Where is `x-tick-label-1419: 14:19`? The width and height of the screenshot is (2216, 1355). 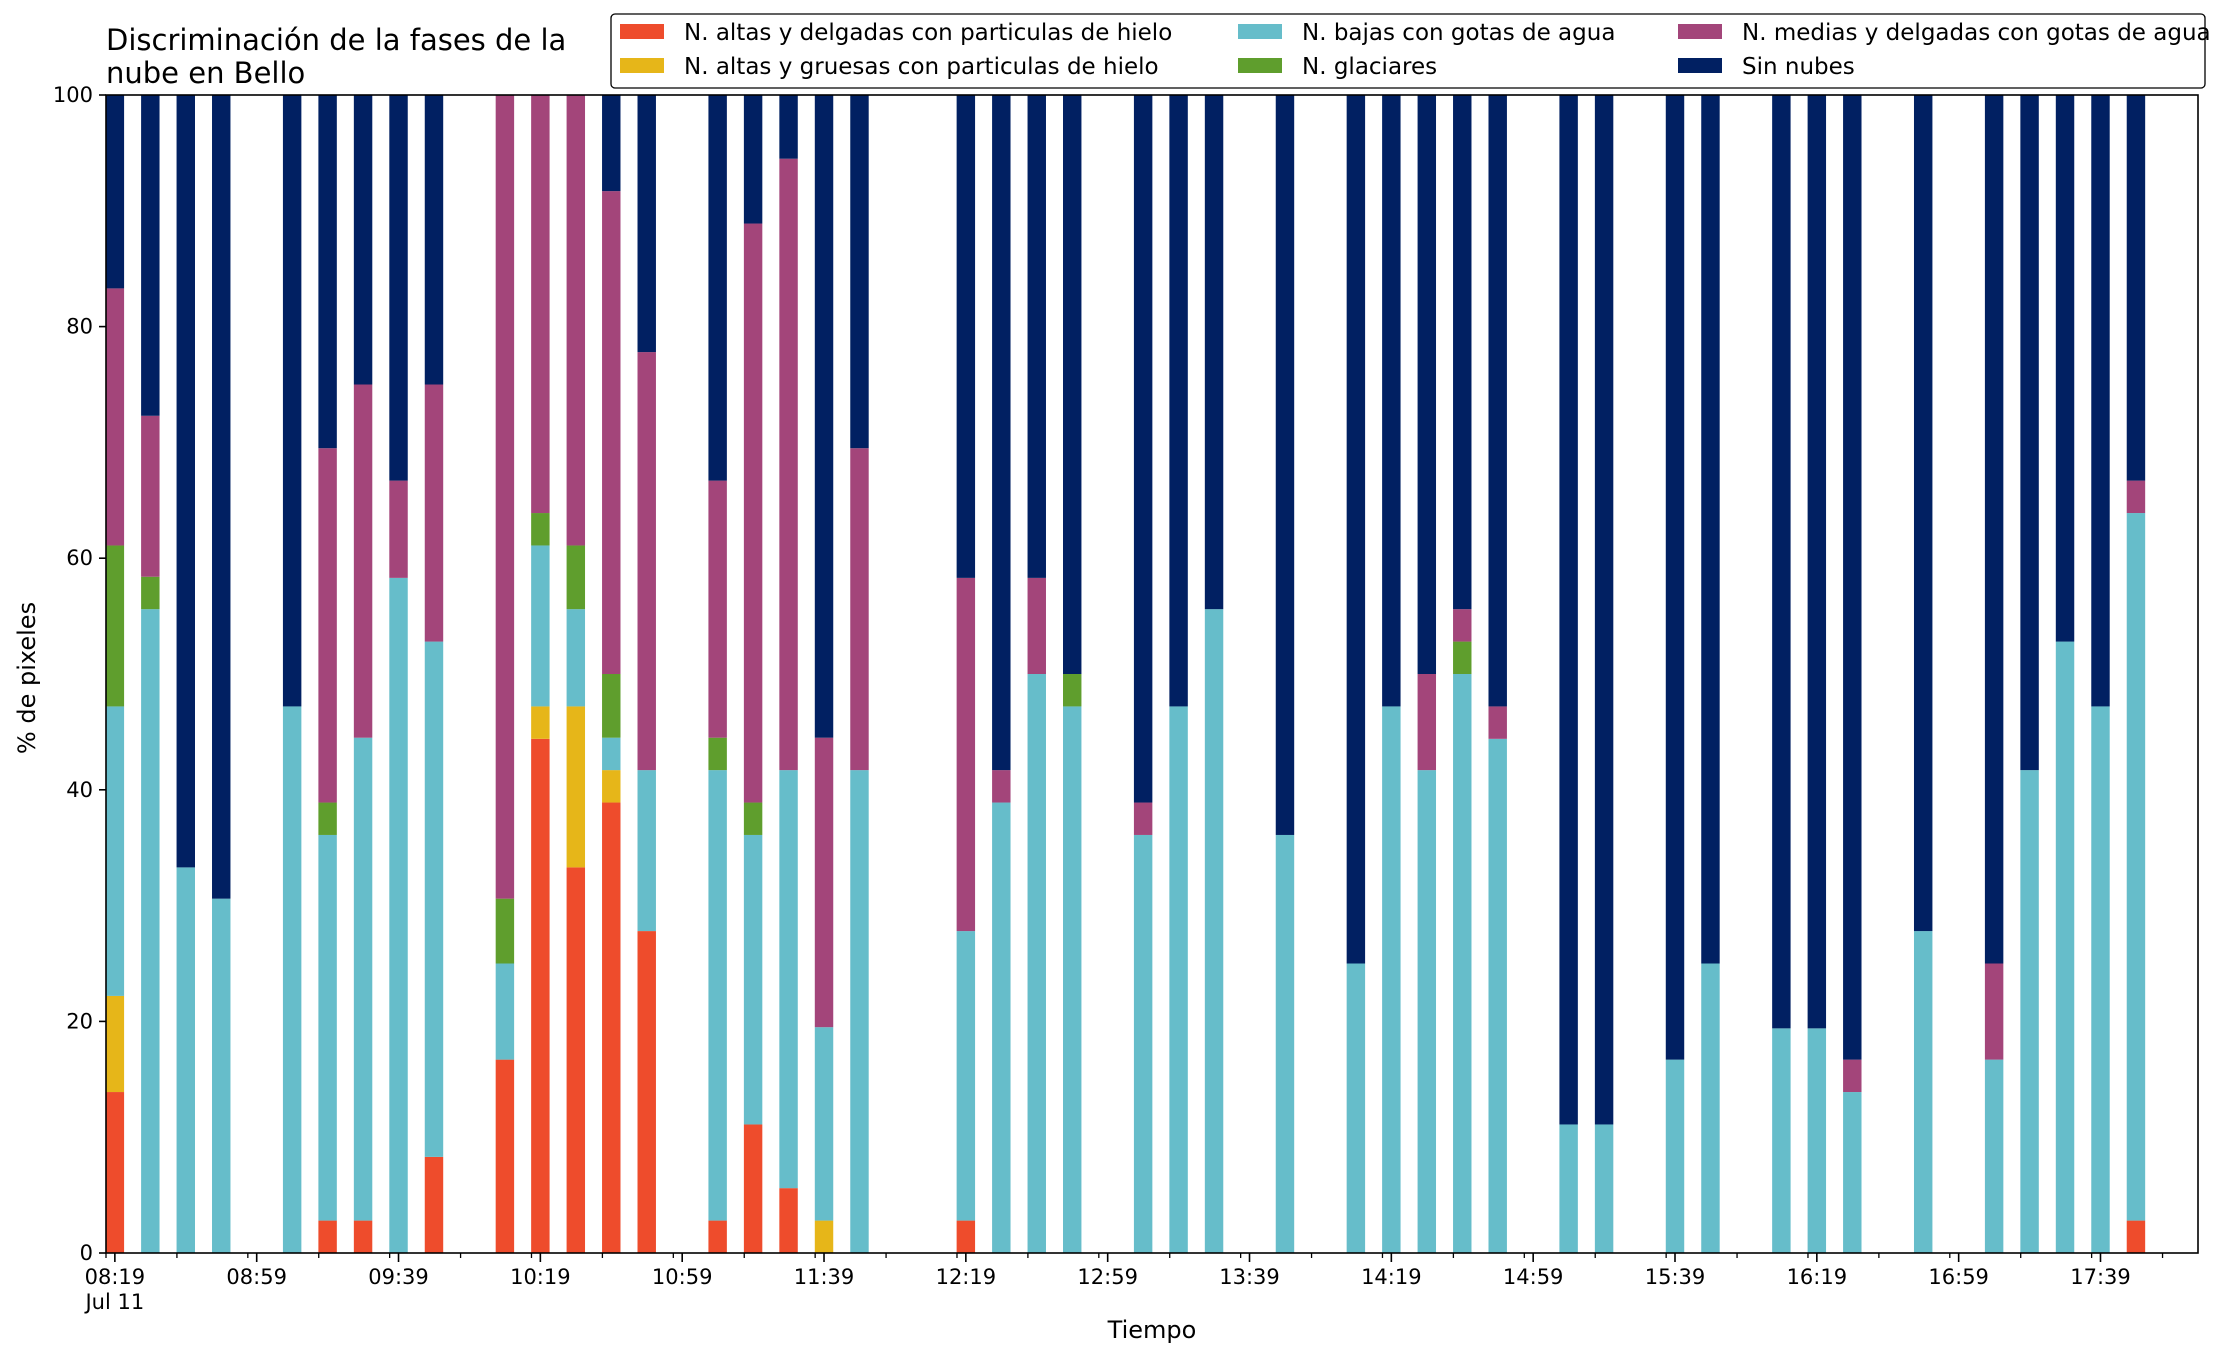 x-tick-label-1419: 14:19 is located at coordinates (1391, 1277).